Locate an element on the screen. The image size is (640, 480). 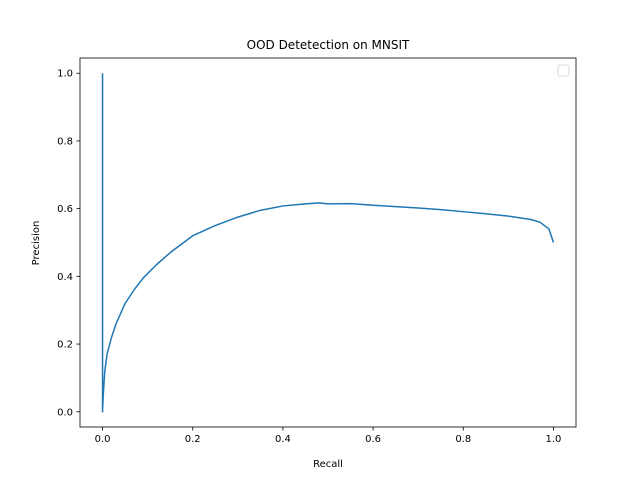
x-tick-label: 0.8 is located at coordinates (463, 439).